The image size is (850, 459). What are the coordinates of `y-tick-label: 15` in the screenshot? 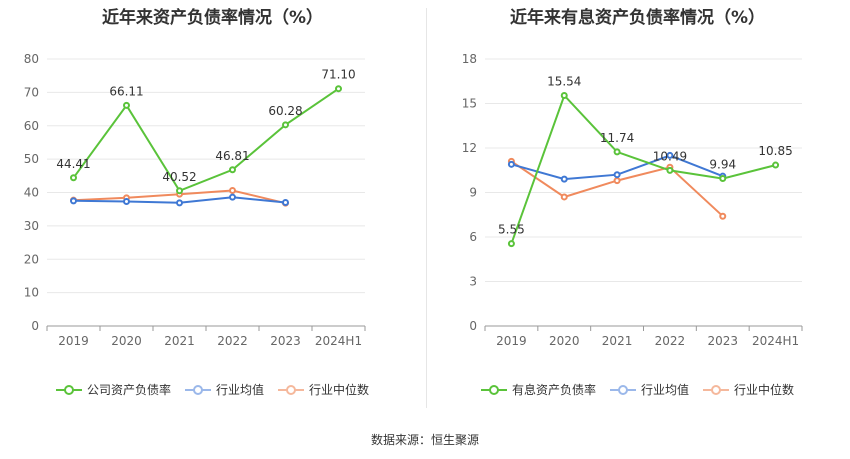 It's located at (469, 104).